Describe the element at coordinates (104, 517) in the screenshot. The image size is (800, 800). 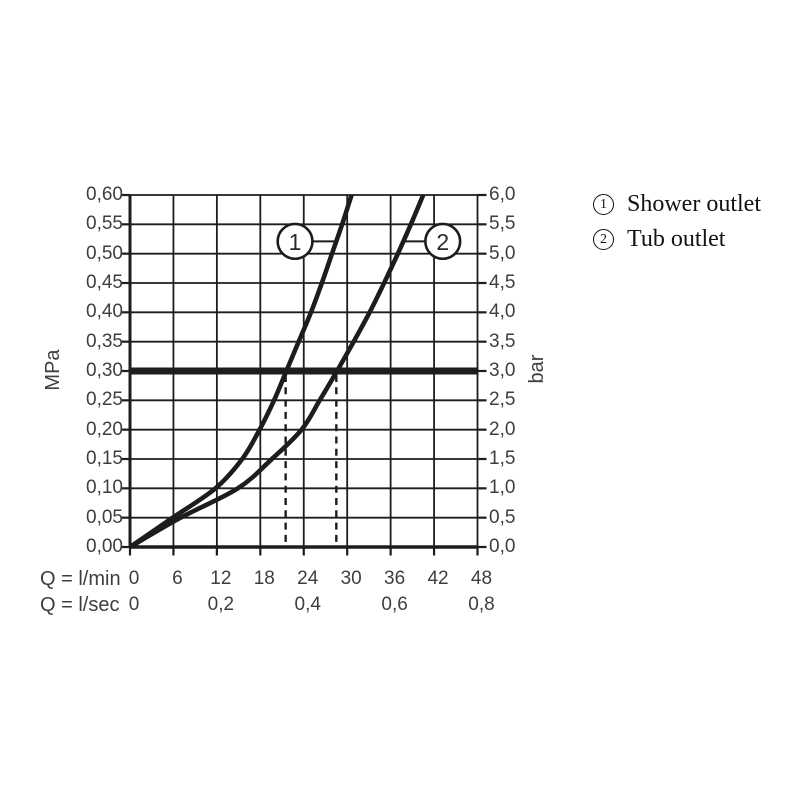
I see `y-left-tick-label: 0,05` at that location.